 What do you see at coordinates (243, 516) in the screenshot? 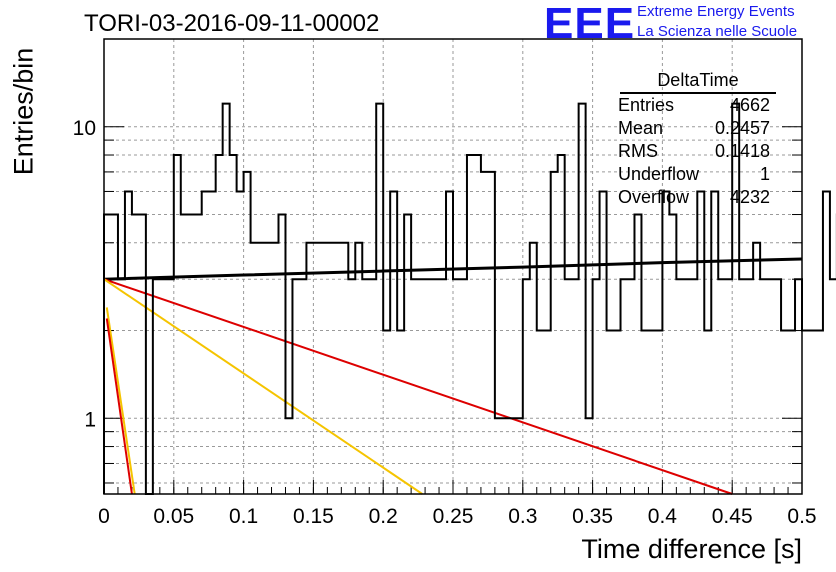
I see `x-tick-label: 0.1` at bounding box center [243, 516].